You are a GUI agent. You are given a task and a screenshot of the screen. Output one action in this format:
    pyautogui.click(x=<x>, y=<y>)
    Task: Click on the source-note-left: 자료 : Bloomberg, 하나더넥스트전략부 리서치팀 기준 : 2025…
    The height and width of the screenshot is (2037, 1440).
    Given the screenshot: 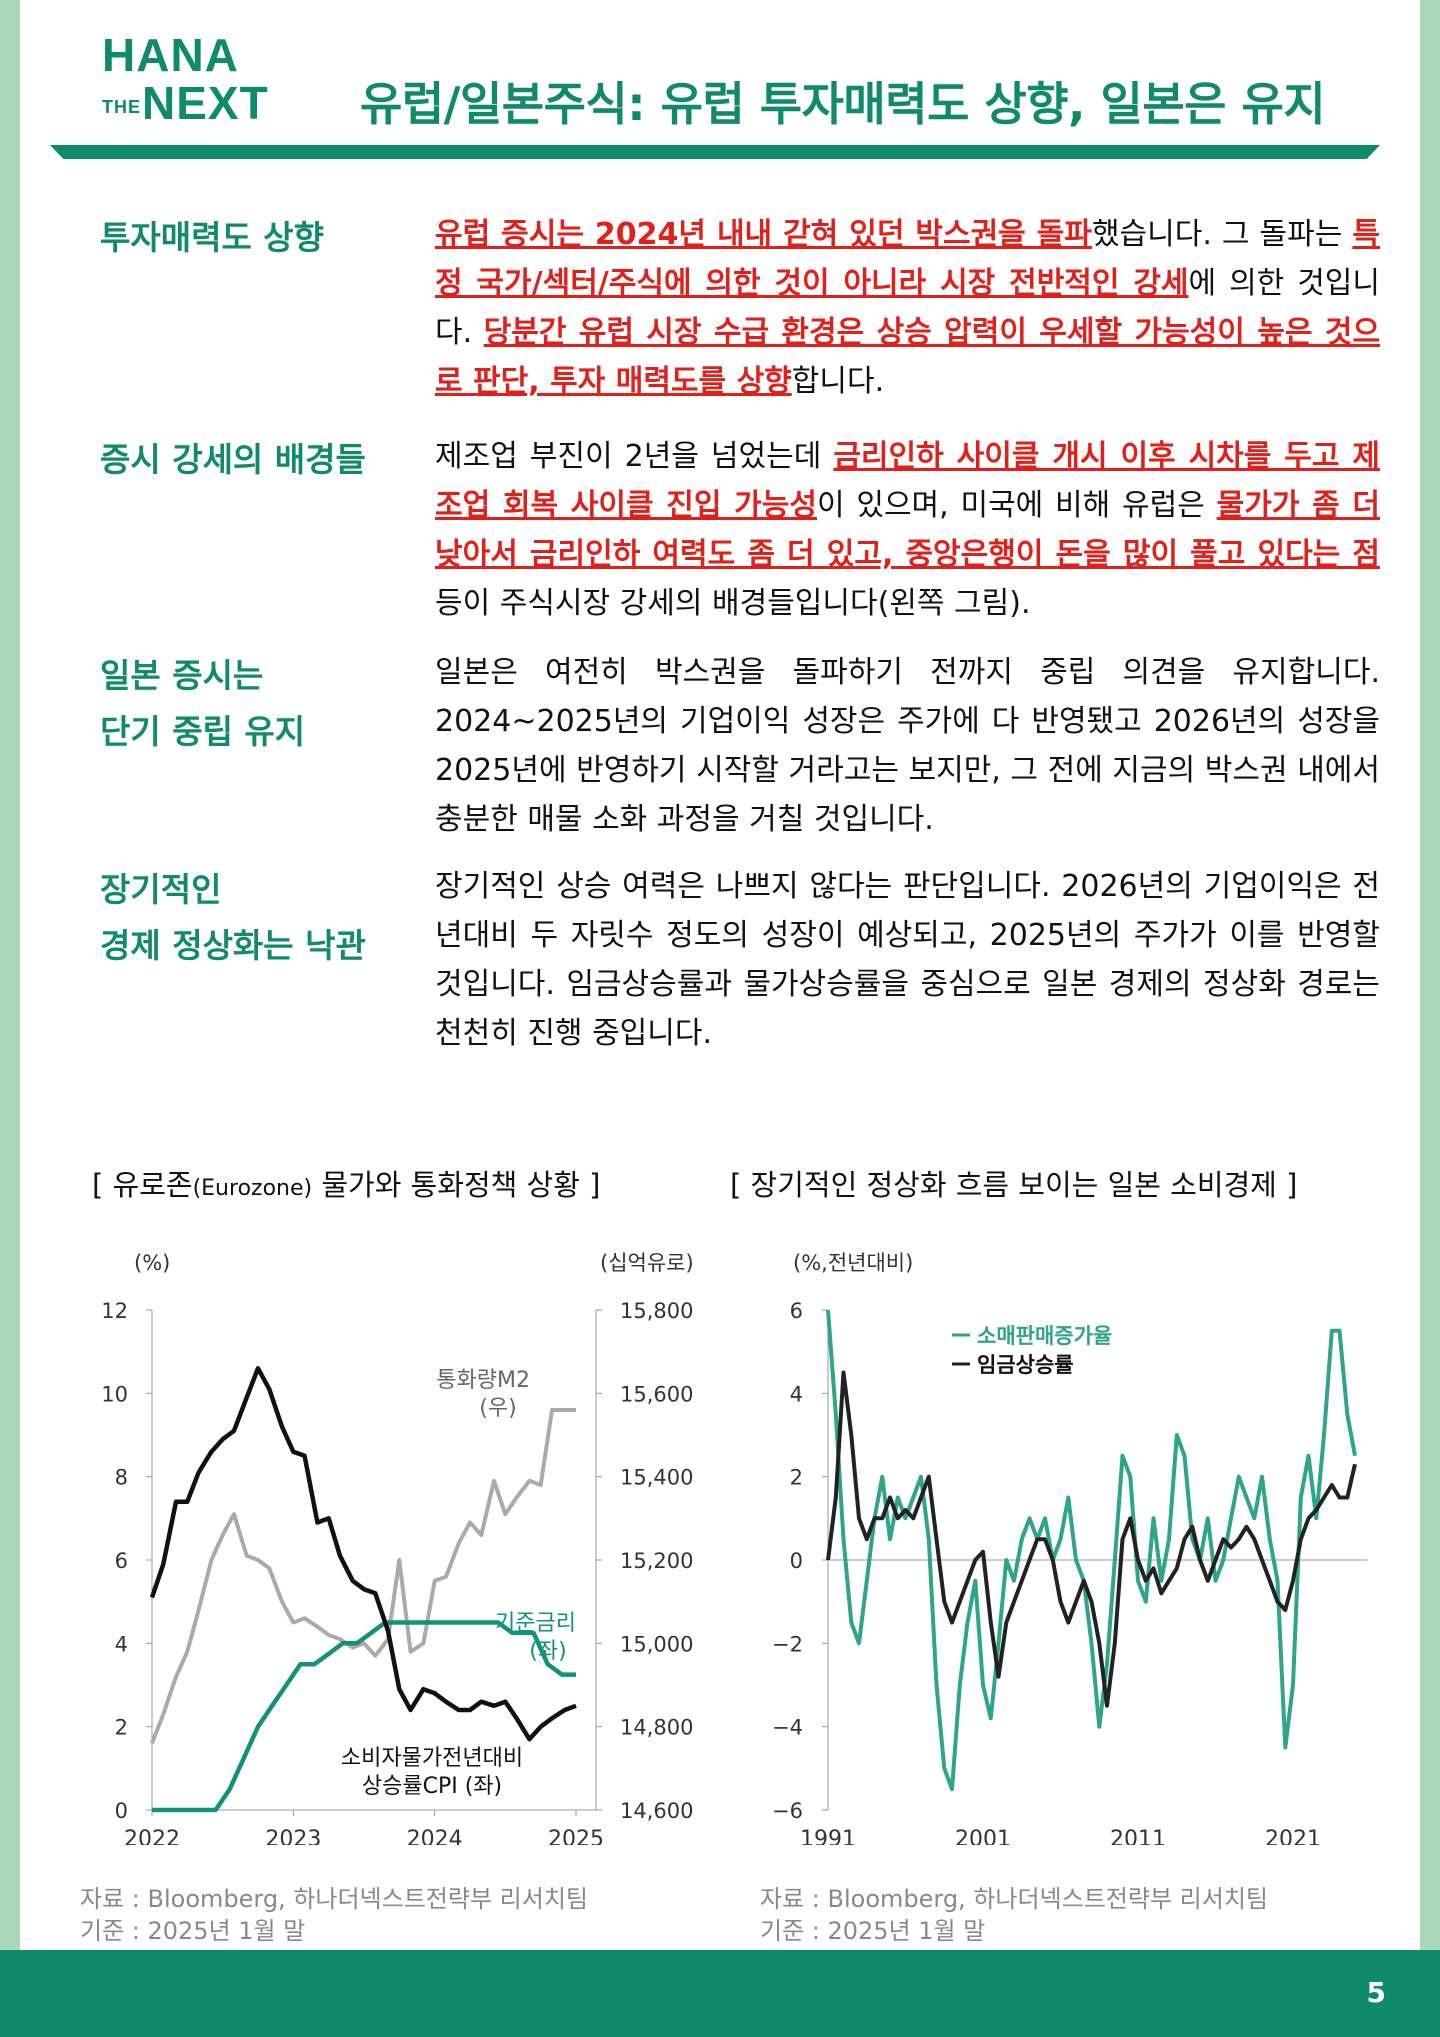 What is the action you would take?
    pyautogui.click(x=334, y=1915)
    